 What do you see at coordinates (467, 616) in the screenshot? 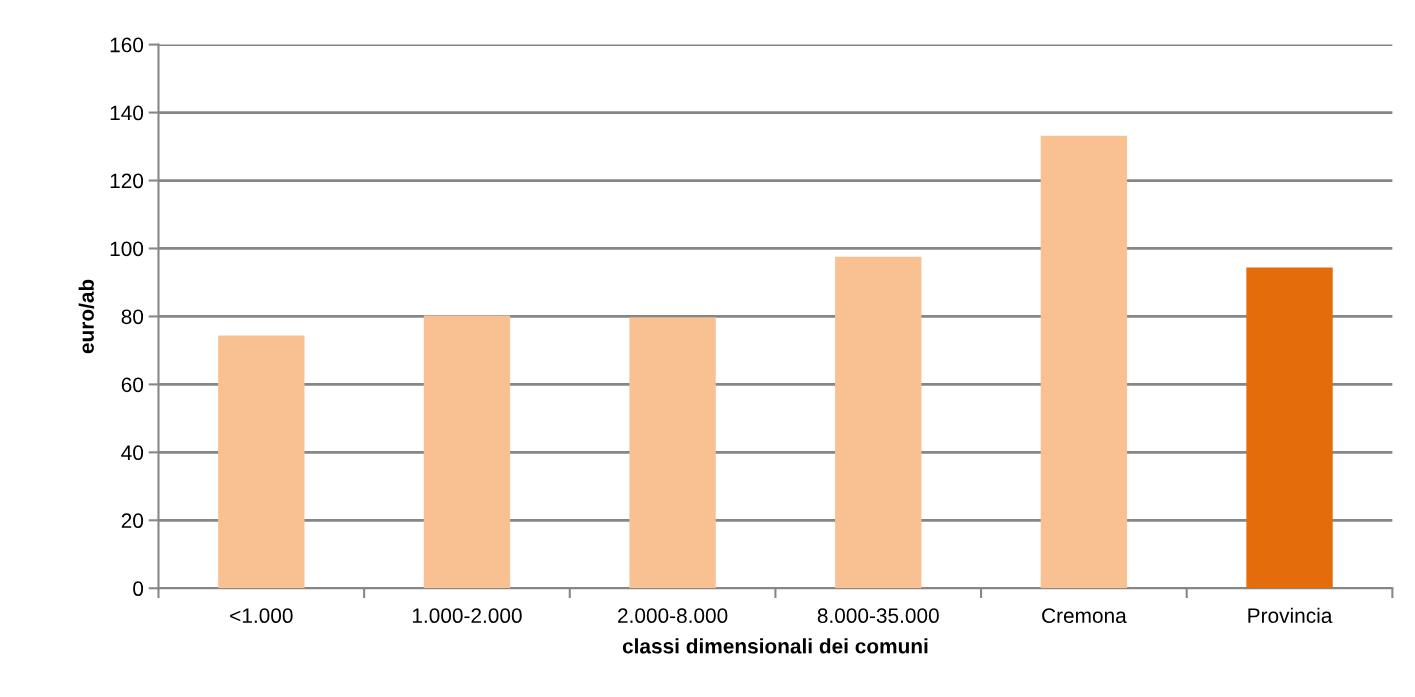
I see `x-tick-label: 1.000-2.000` at bounding box center [467, 616].